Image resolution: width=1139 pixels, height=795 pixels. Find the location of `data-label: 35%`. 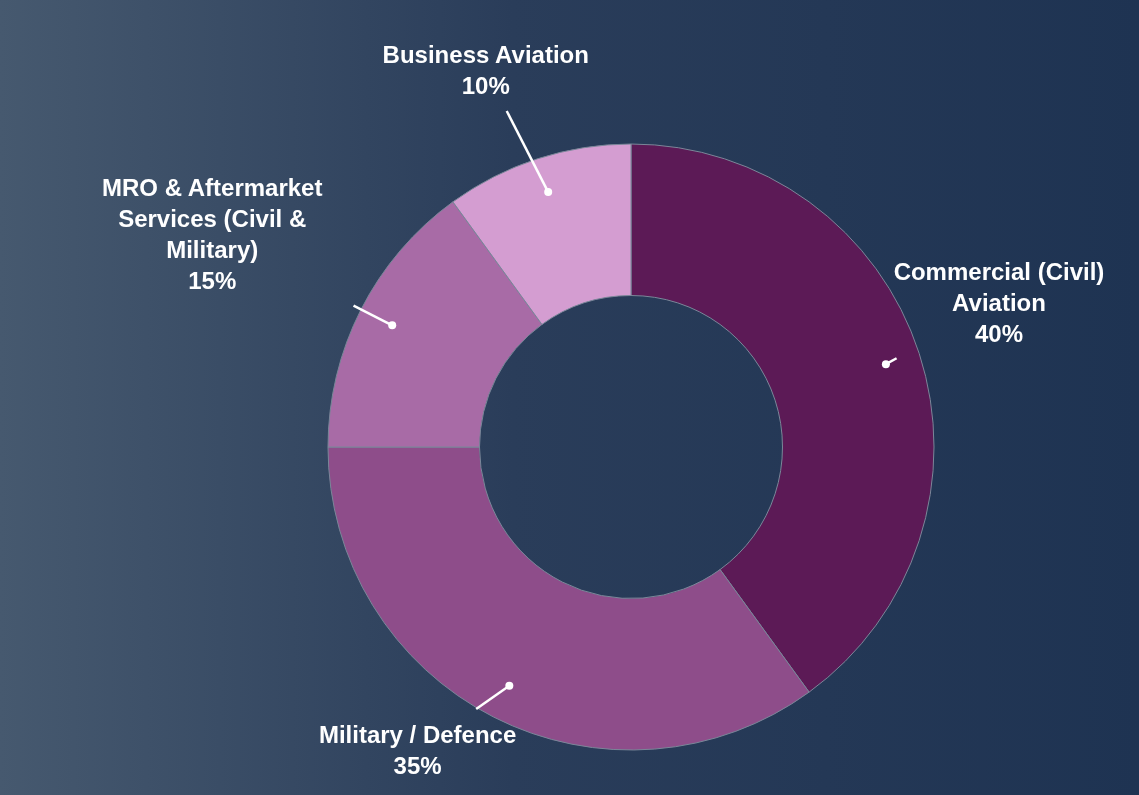

data-label: 35% is located at coordinates (417, 766).